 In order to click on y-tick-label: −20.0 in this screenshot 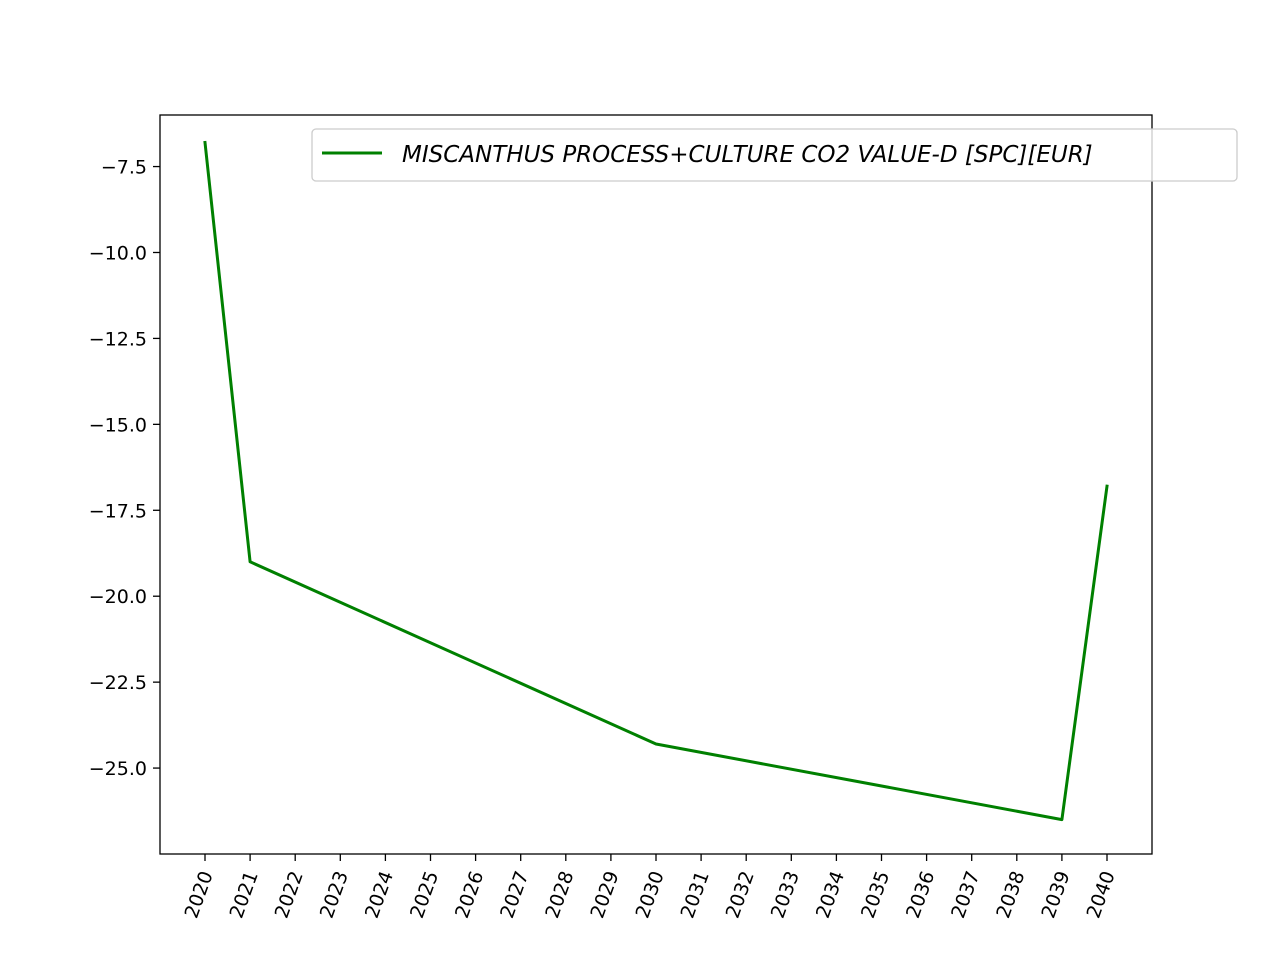, I will do `click(118, 597)`.